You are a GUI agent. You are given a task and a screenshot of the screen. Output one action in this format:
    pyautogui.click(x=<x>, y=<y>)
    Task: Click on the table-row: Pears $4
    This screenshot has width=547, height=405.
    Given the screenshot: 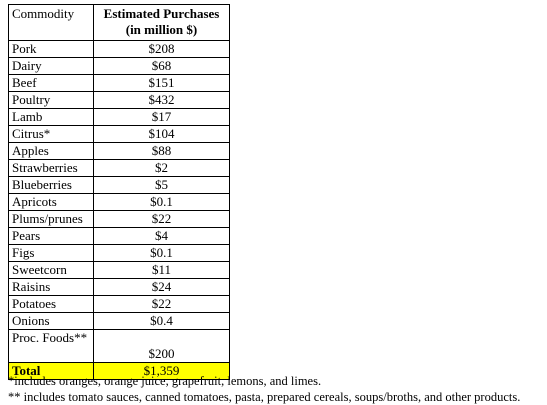 What is the action you would take?
    pyautogui.click(x=119, y=236)
    